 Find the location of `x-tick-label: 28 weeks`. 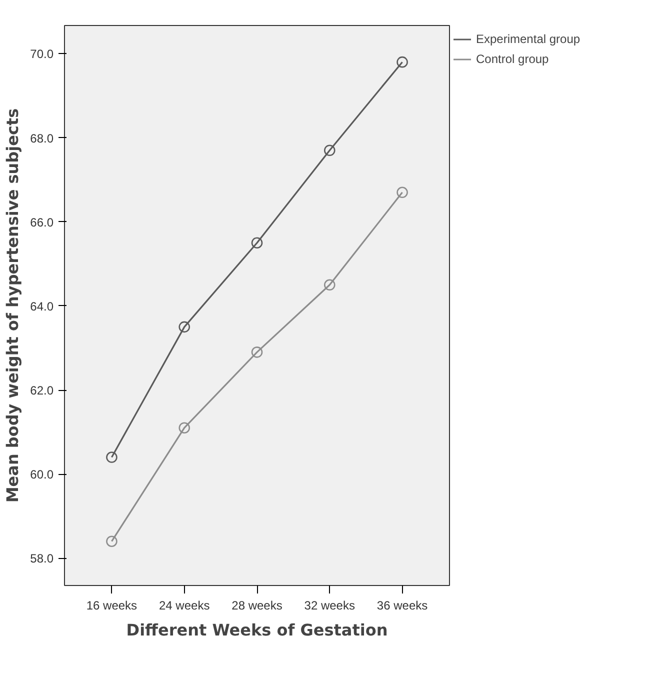

x-tick-label: 28 weeks is located at coordinates (257, 605).